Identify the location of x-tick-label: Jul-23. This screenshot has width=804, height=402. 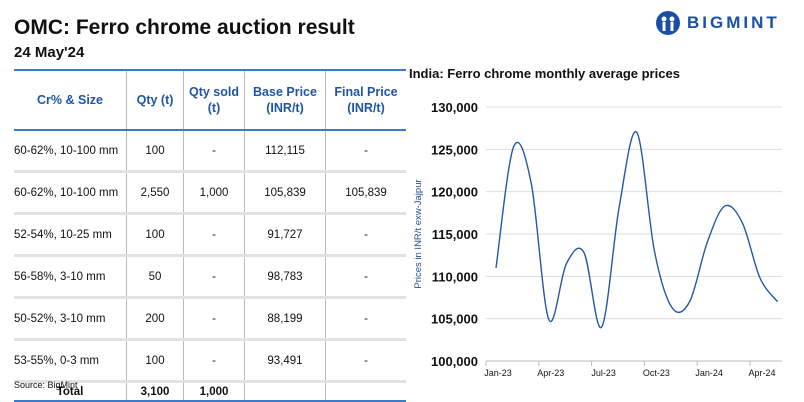
(603, 373).